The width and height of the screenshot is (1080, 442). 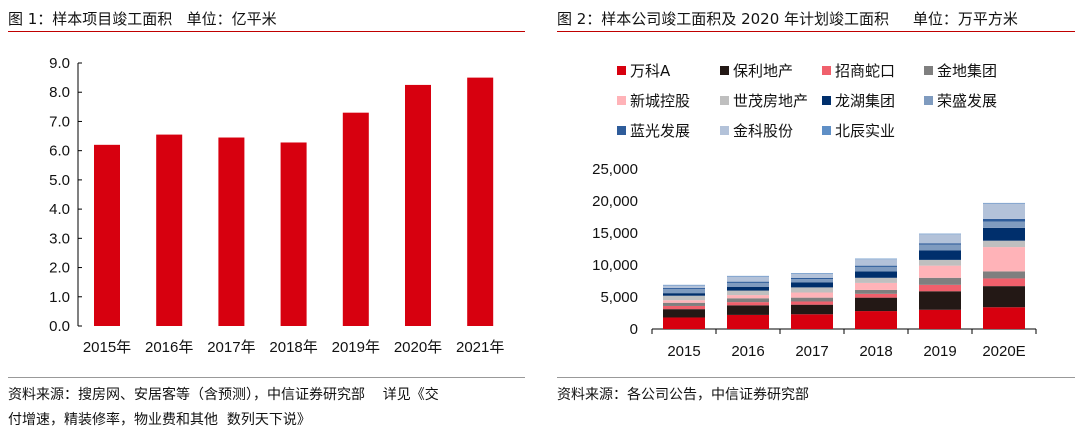 I want to click on x-tick-label: 2018, so click(x=875, y=351).